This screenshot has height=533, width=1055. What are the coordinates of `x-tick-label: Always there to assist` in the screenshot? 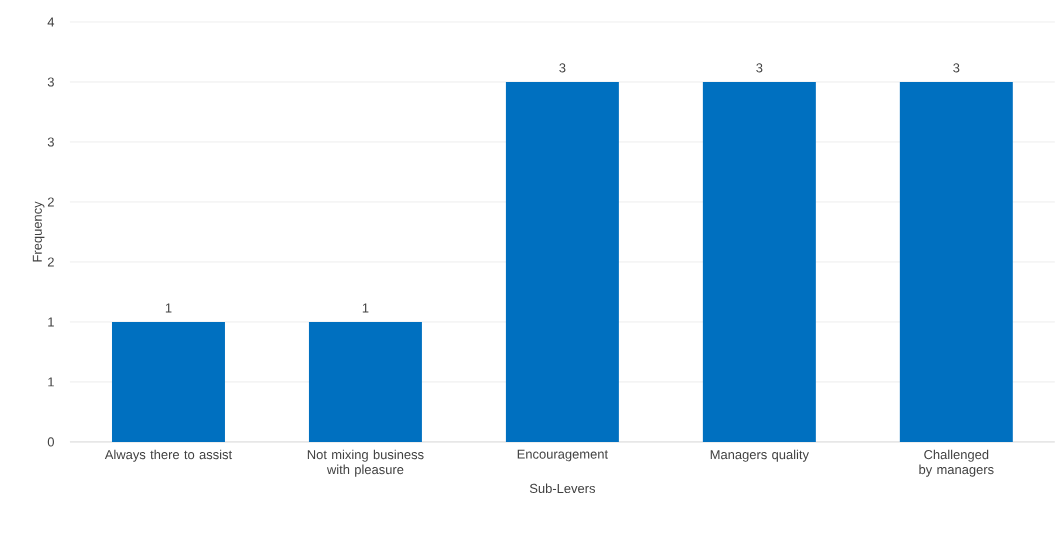 It's located at (168, 455).